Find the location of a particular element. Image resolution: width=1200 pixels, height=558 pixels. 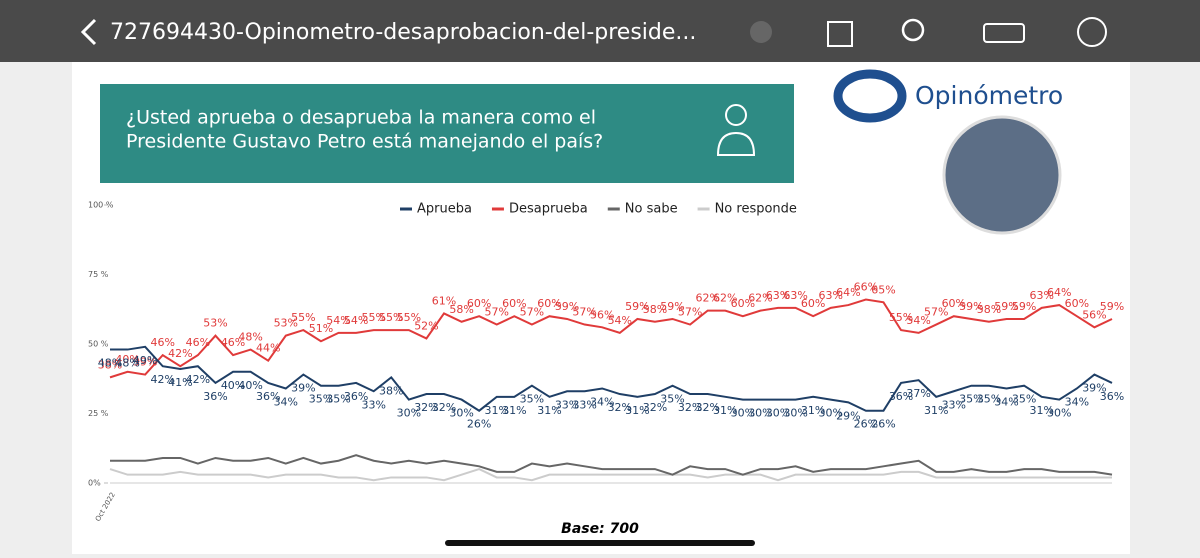

toolbar is located at coordinates (600, 31).